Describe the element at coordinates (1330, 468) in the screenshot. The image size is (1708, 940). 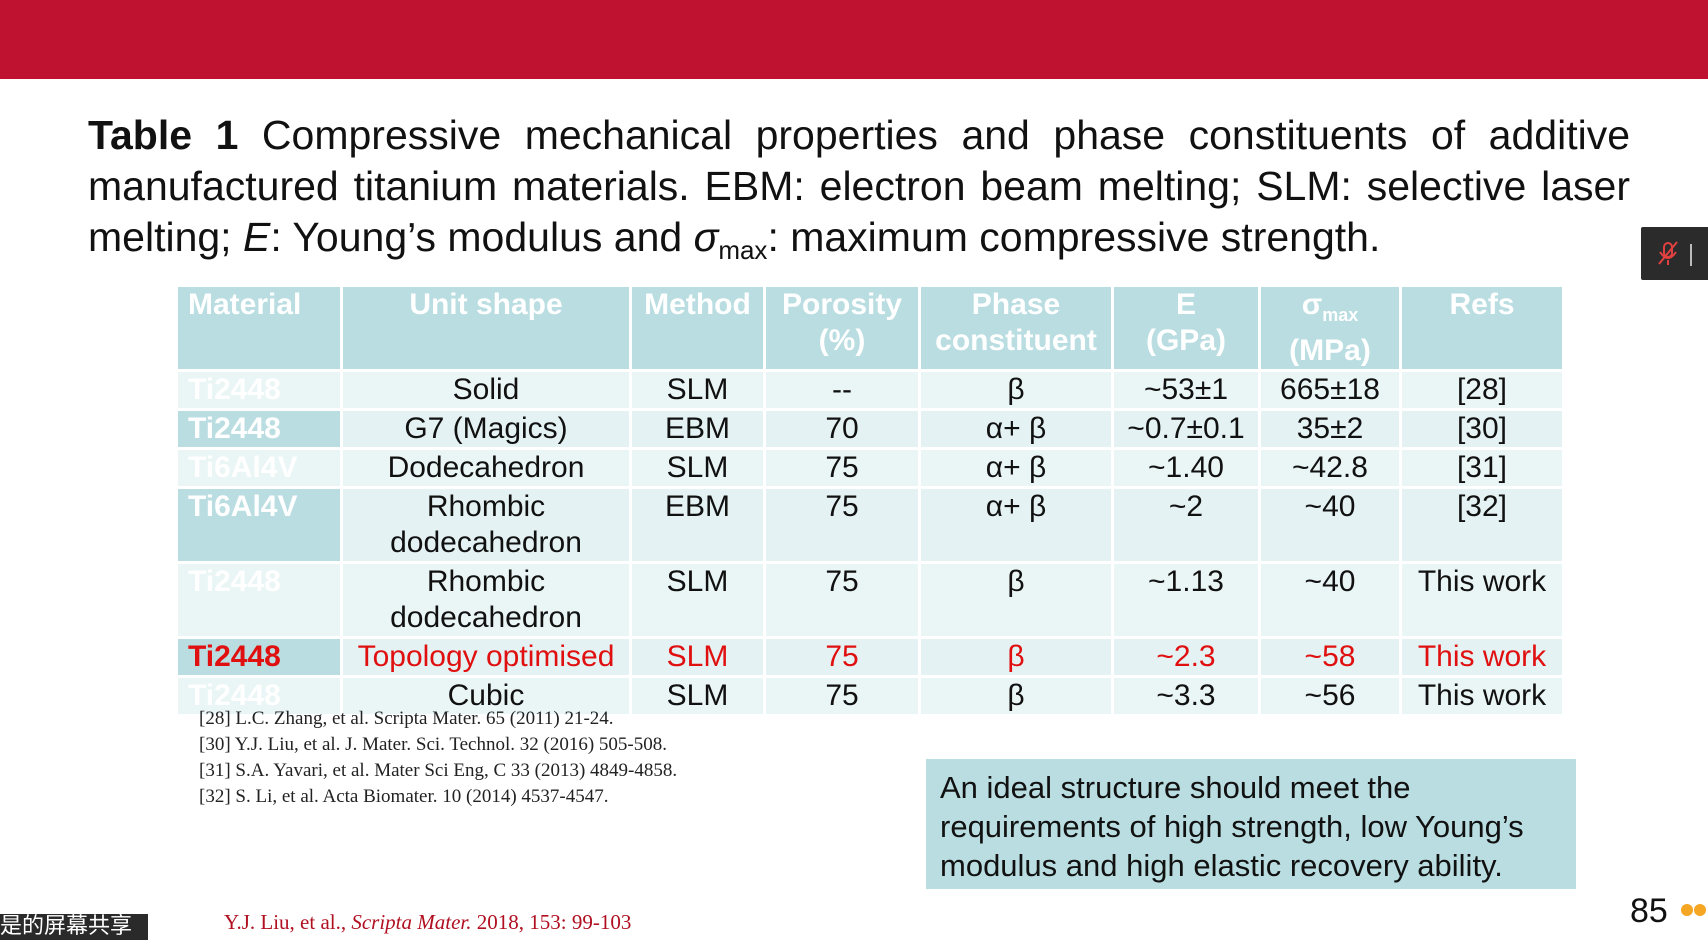
I see `cell-sigma: ~42.8` at that location.